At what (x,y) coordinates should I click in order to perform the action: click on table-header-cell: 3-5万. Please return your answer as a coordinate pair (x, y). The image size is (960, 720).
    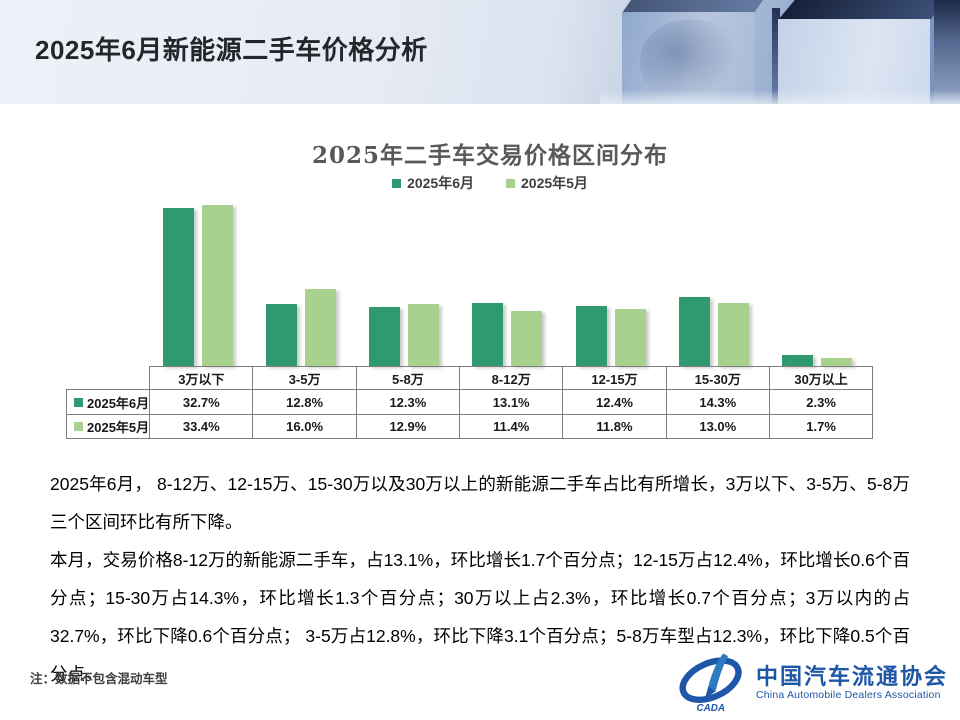
    Looking at the image, I should click on (304, 378).